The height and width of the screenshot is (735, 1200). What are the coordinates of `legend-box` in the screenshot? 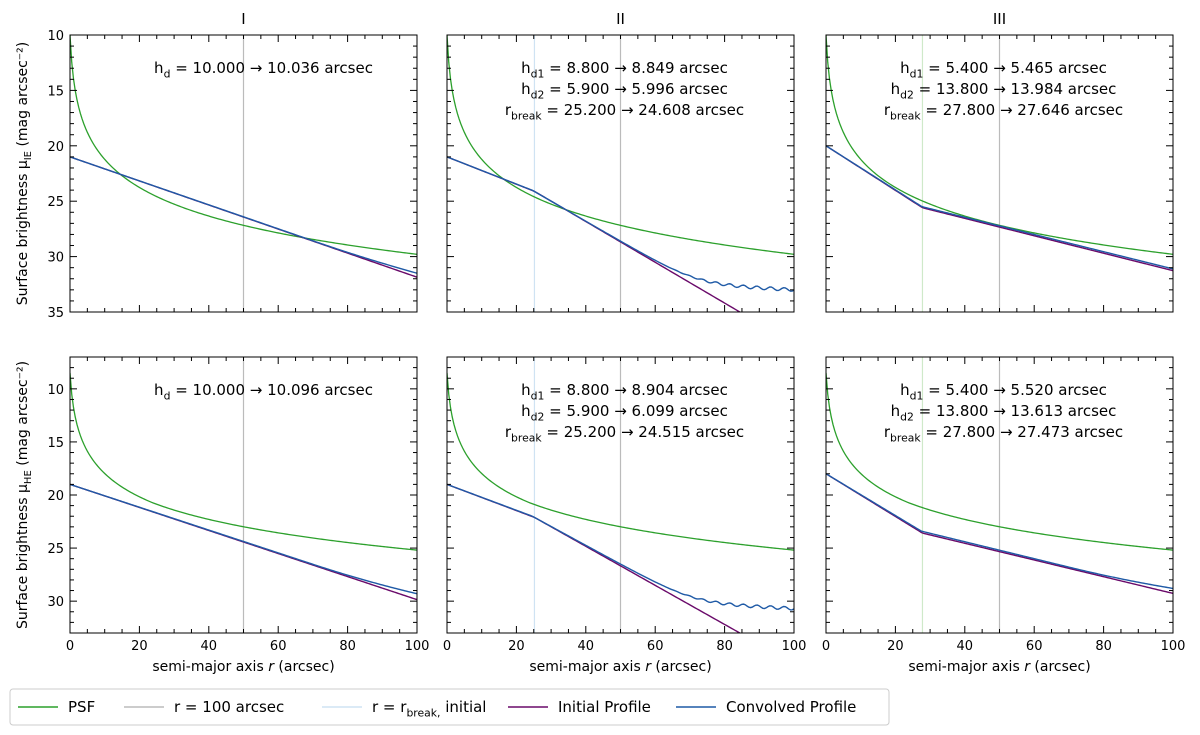 It's located at (449, 707).